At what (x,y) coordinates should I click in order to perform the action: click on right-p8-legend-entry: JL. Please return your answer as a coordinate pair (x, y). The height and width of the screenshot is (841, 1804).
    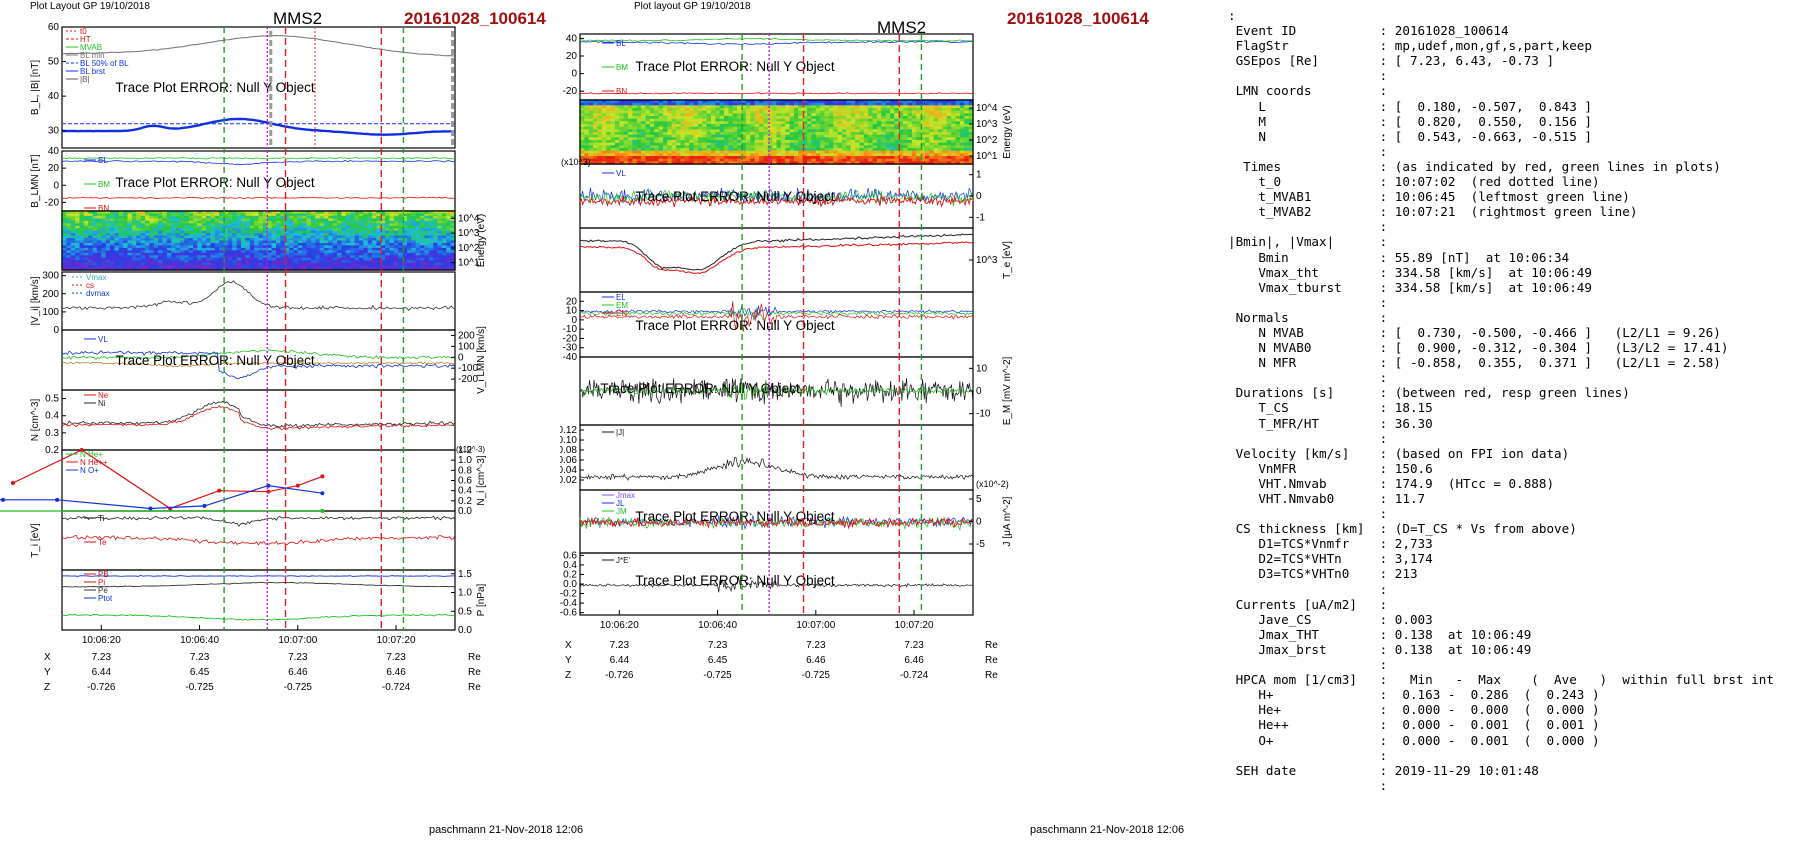
    Looking at the image, I should click on (620, 503).